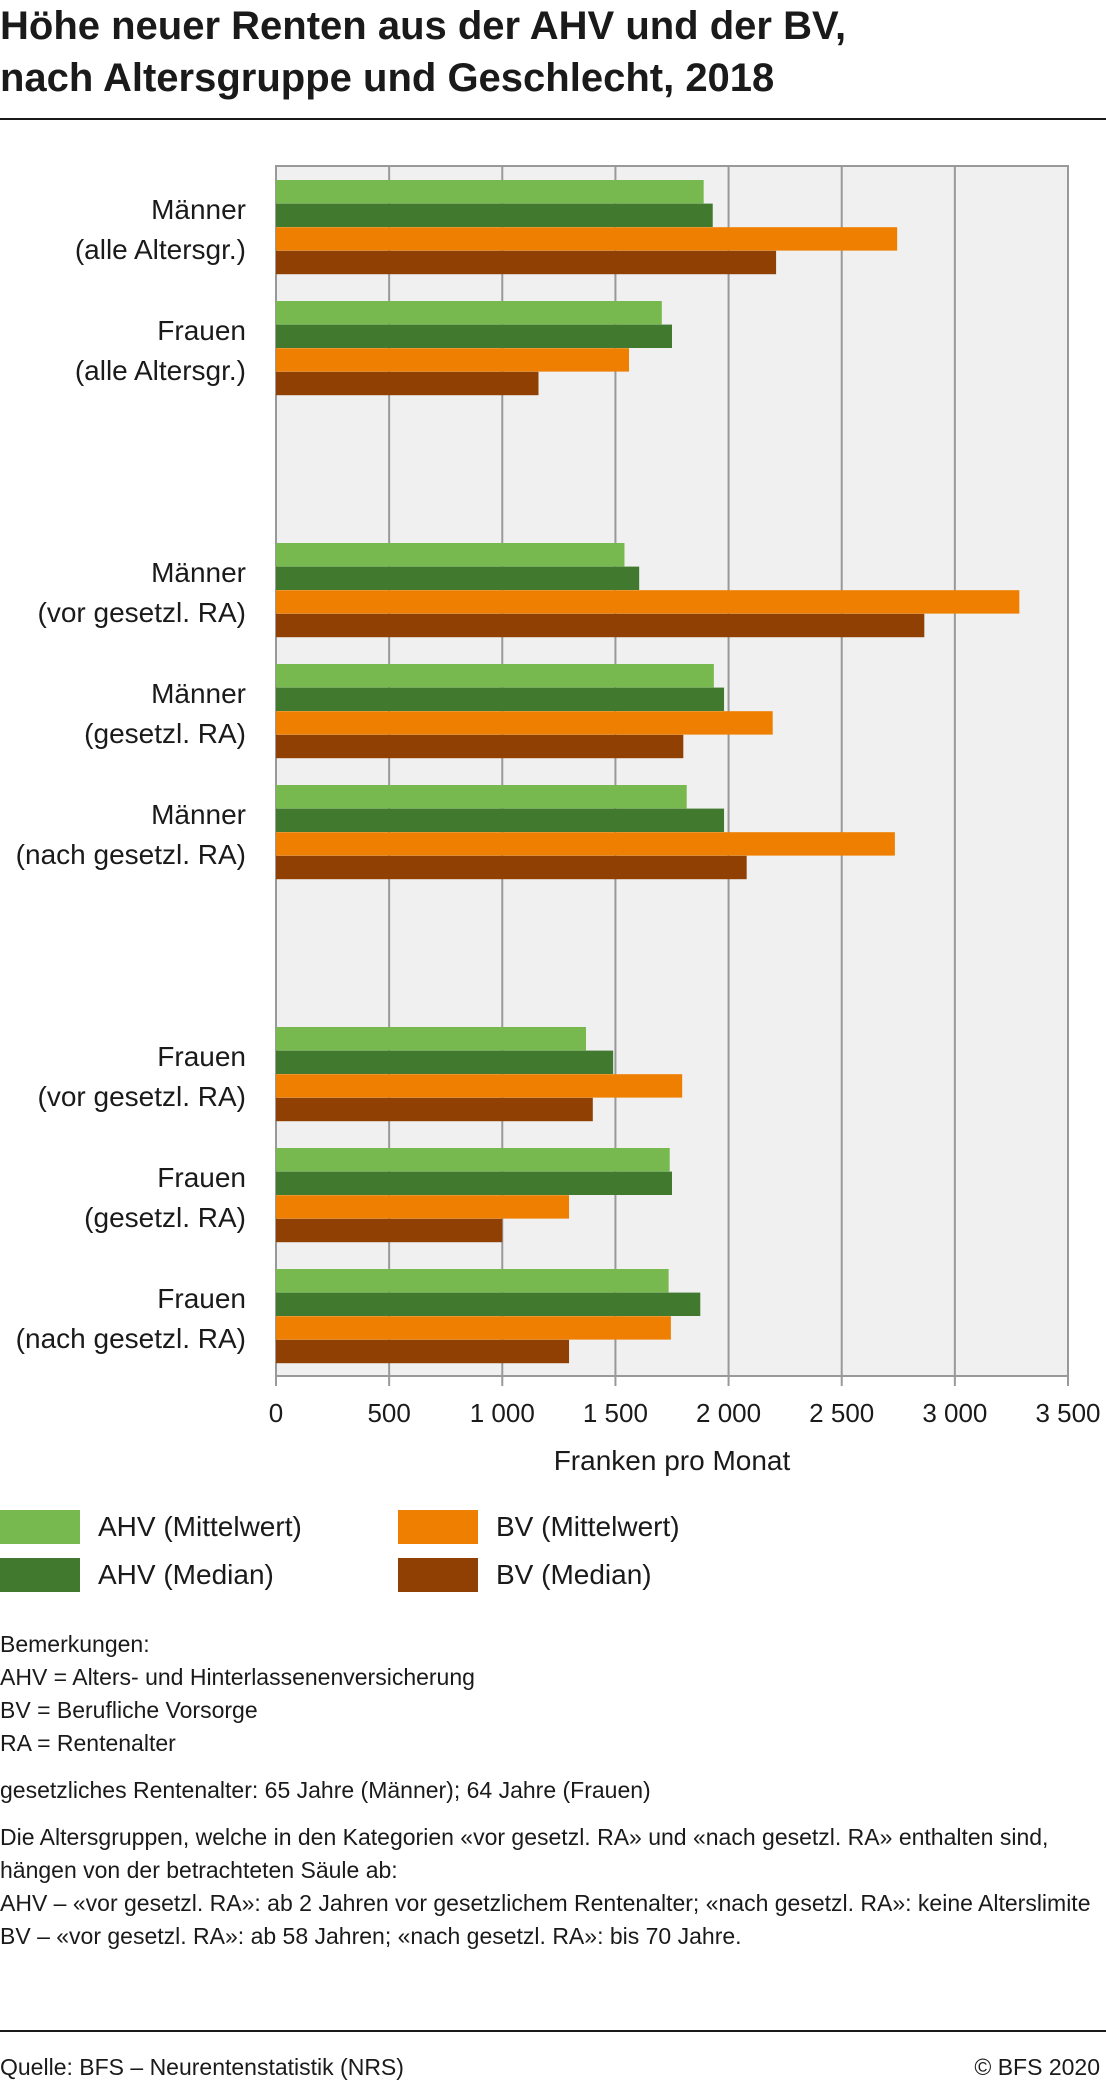  What do you see at coordinates (40, 1527) in the screenshot?
I see `legend-swatch-ahv-mittelwert` at bounding box center [40, 1527].